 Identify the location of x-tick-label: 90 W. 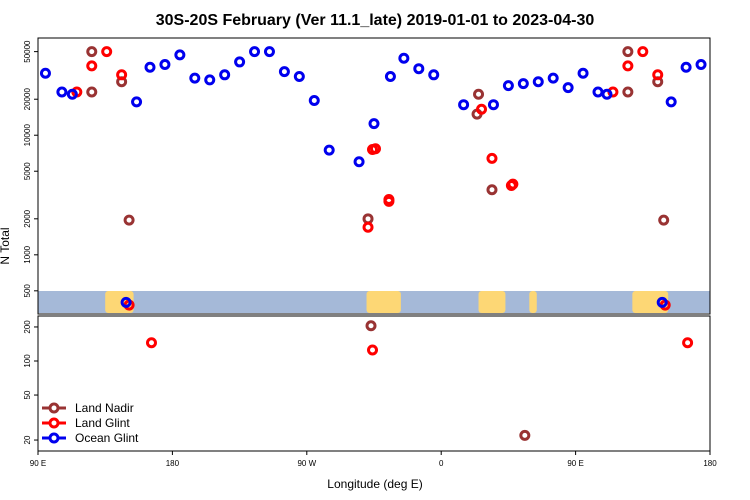
(306, 463).